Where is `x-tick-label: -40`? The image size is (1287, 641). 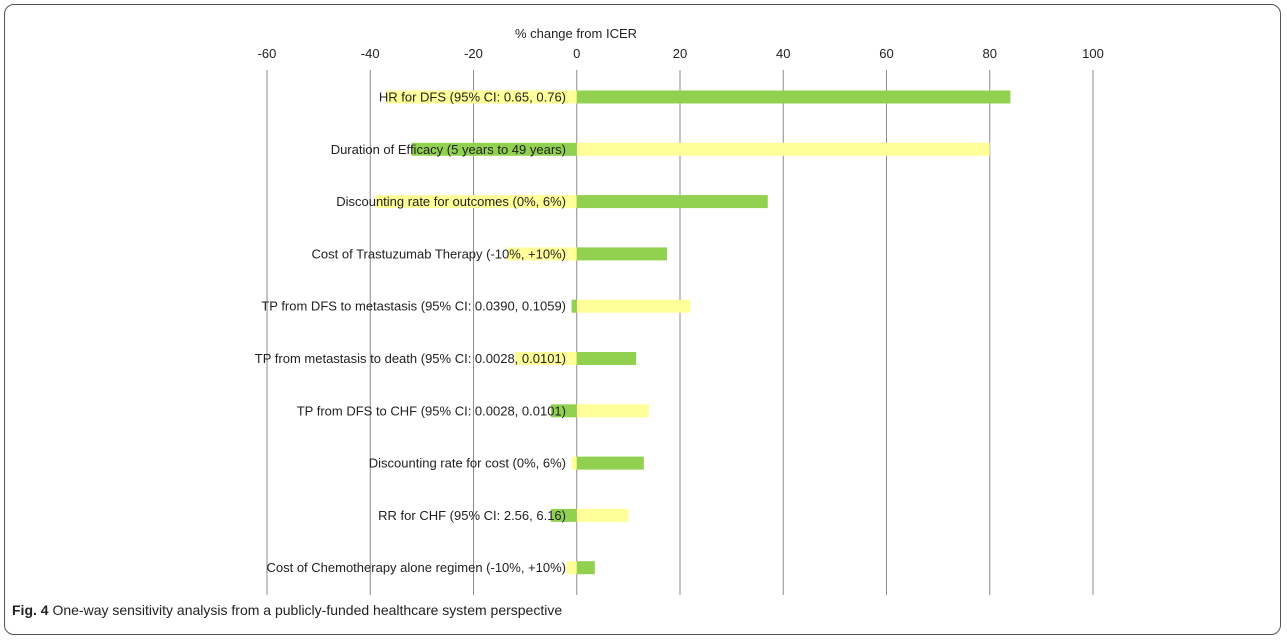 x-tick-label: -40 is located at coordinates (370, 53).